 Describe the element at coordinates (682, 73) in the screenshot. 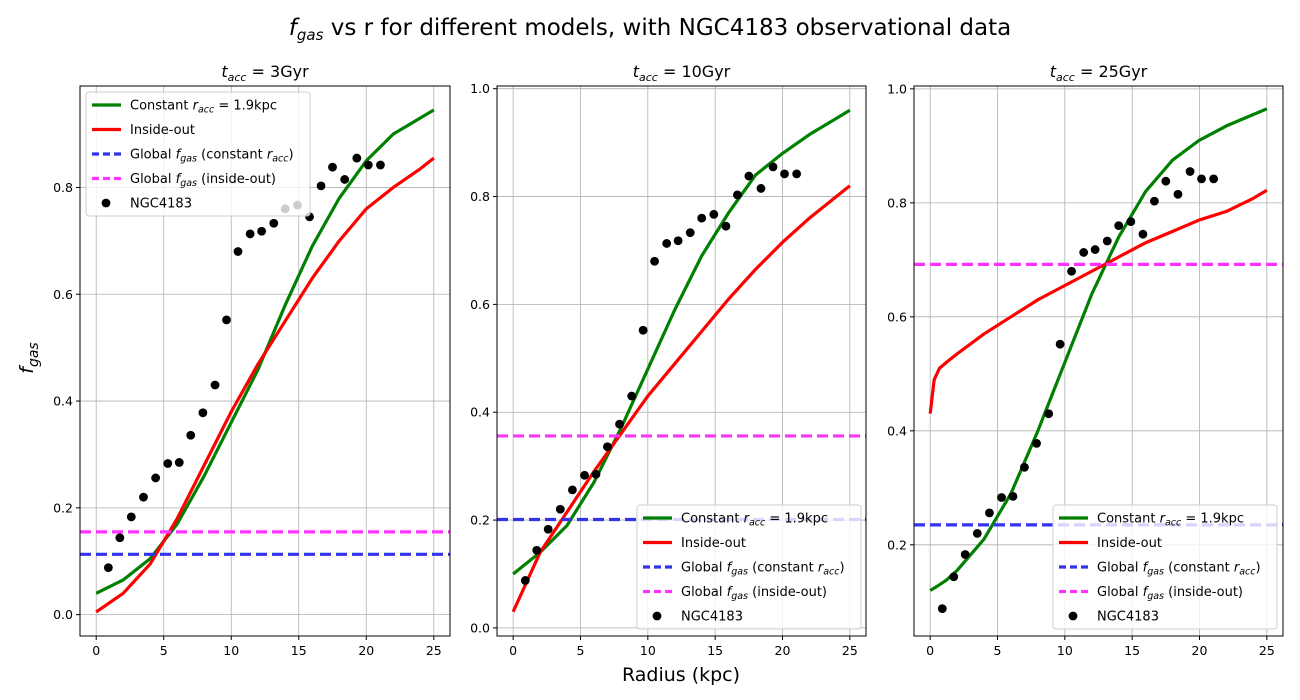

I see `panel-title: tacc = 10Gyr` at that location.